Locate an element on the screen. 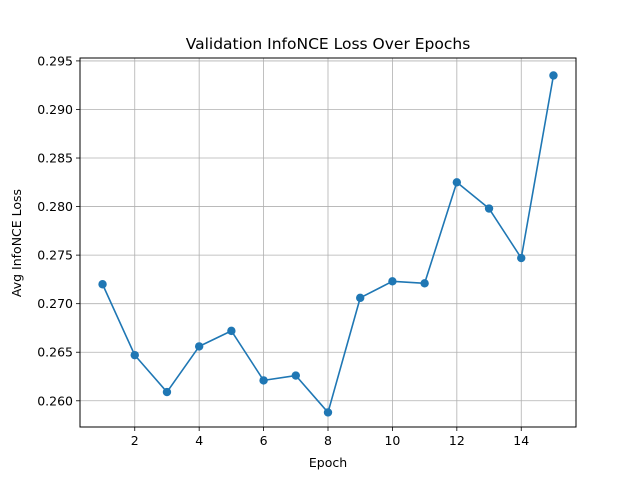 This screenshot has width=640, height=480. x-tick-label: 8 is located at coordinates (328, 440).